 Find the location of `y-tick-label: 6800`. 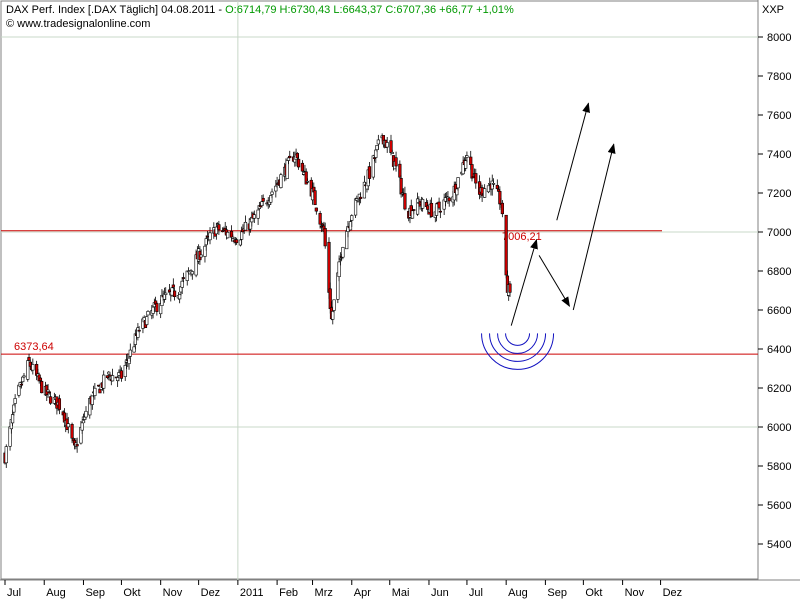

y-tick-label: 6800 is located at coordinates (779, 272).